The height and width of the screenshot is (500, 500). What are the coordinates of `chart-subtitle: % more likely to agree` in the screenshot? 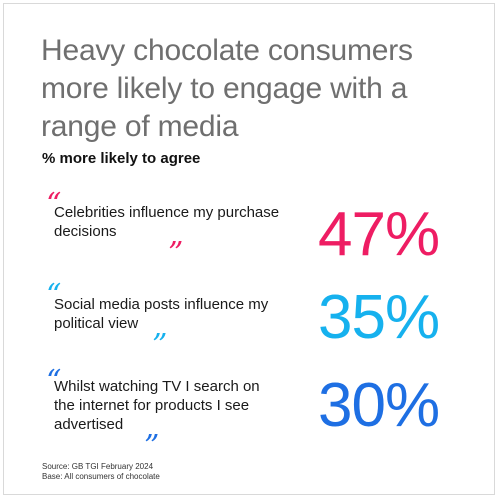 It's located at (121, 158).